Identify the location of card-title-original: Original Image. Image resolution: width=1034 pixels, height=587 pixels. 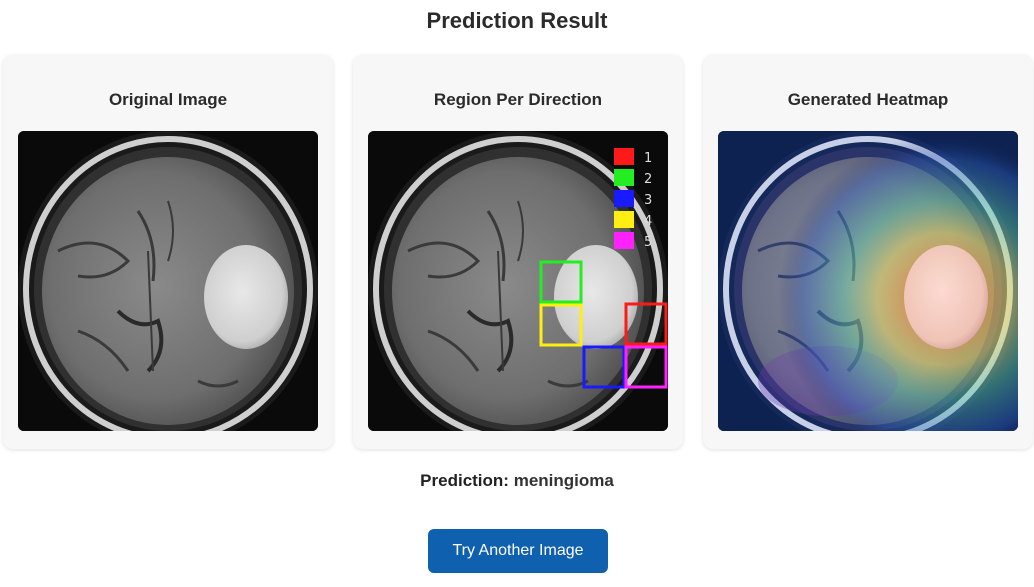
(168, 99).